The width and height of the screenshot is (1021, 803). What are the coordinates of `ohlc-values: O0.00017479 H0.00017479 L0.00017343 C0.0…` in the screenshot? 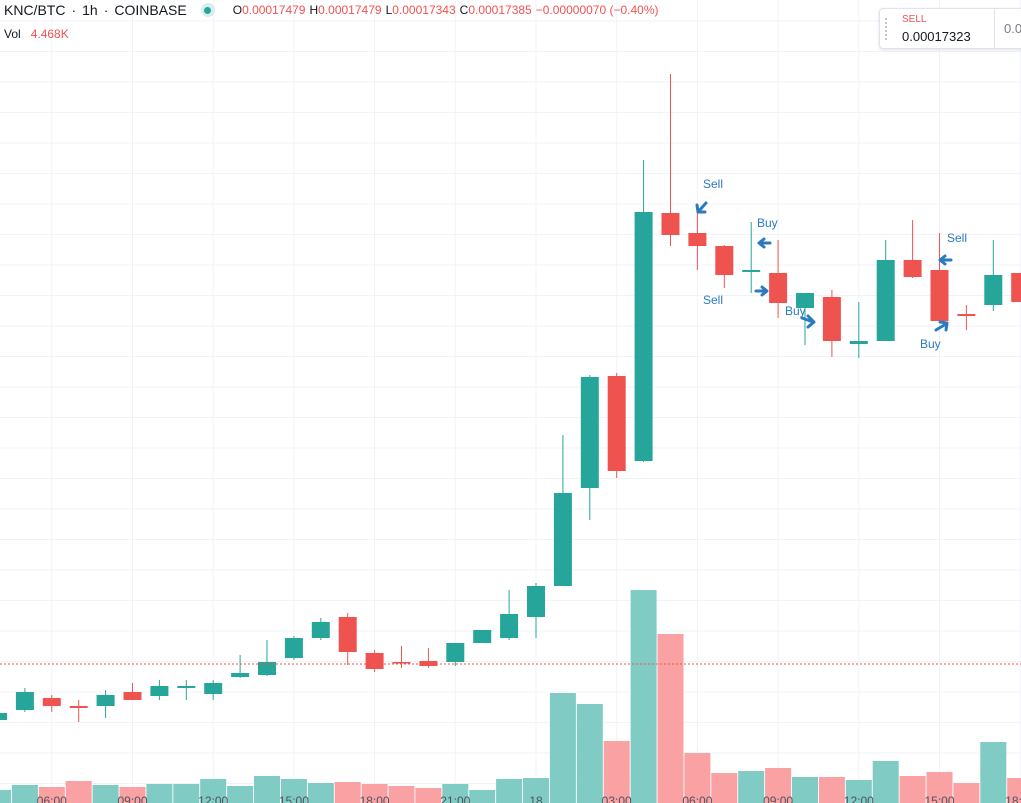 It's located at (446, 10).